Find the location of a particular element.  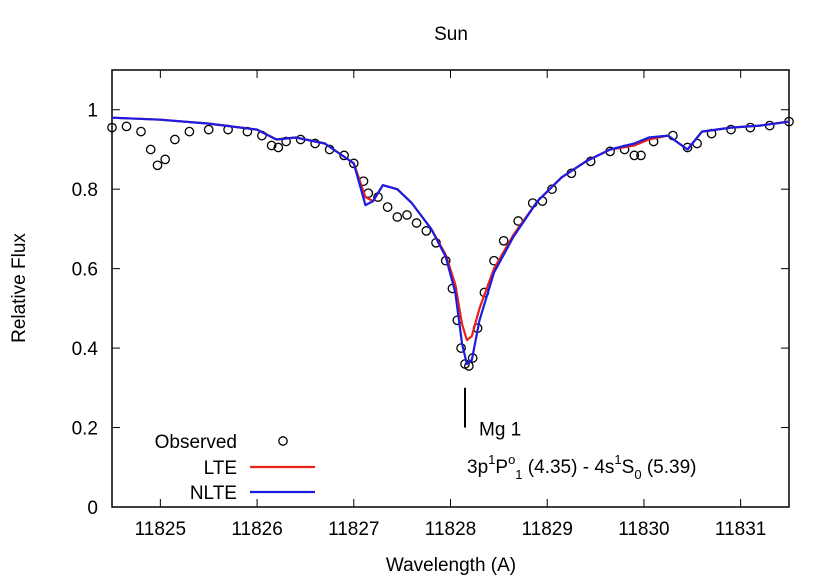

legend-label-lte: LTE is located at coordinates (220, 468).